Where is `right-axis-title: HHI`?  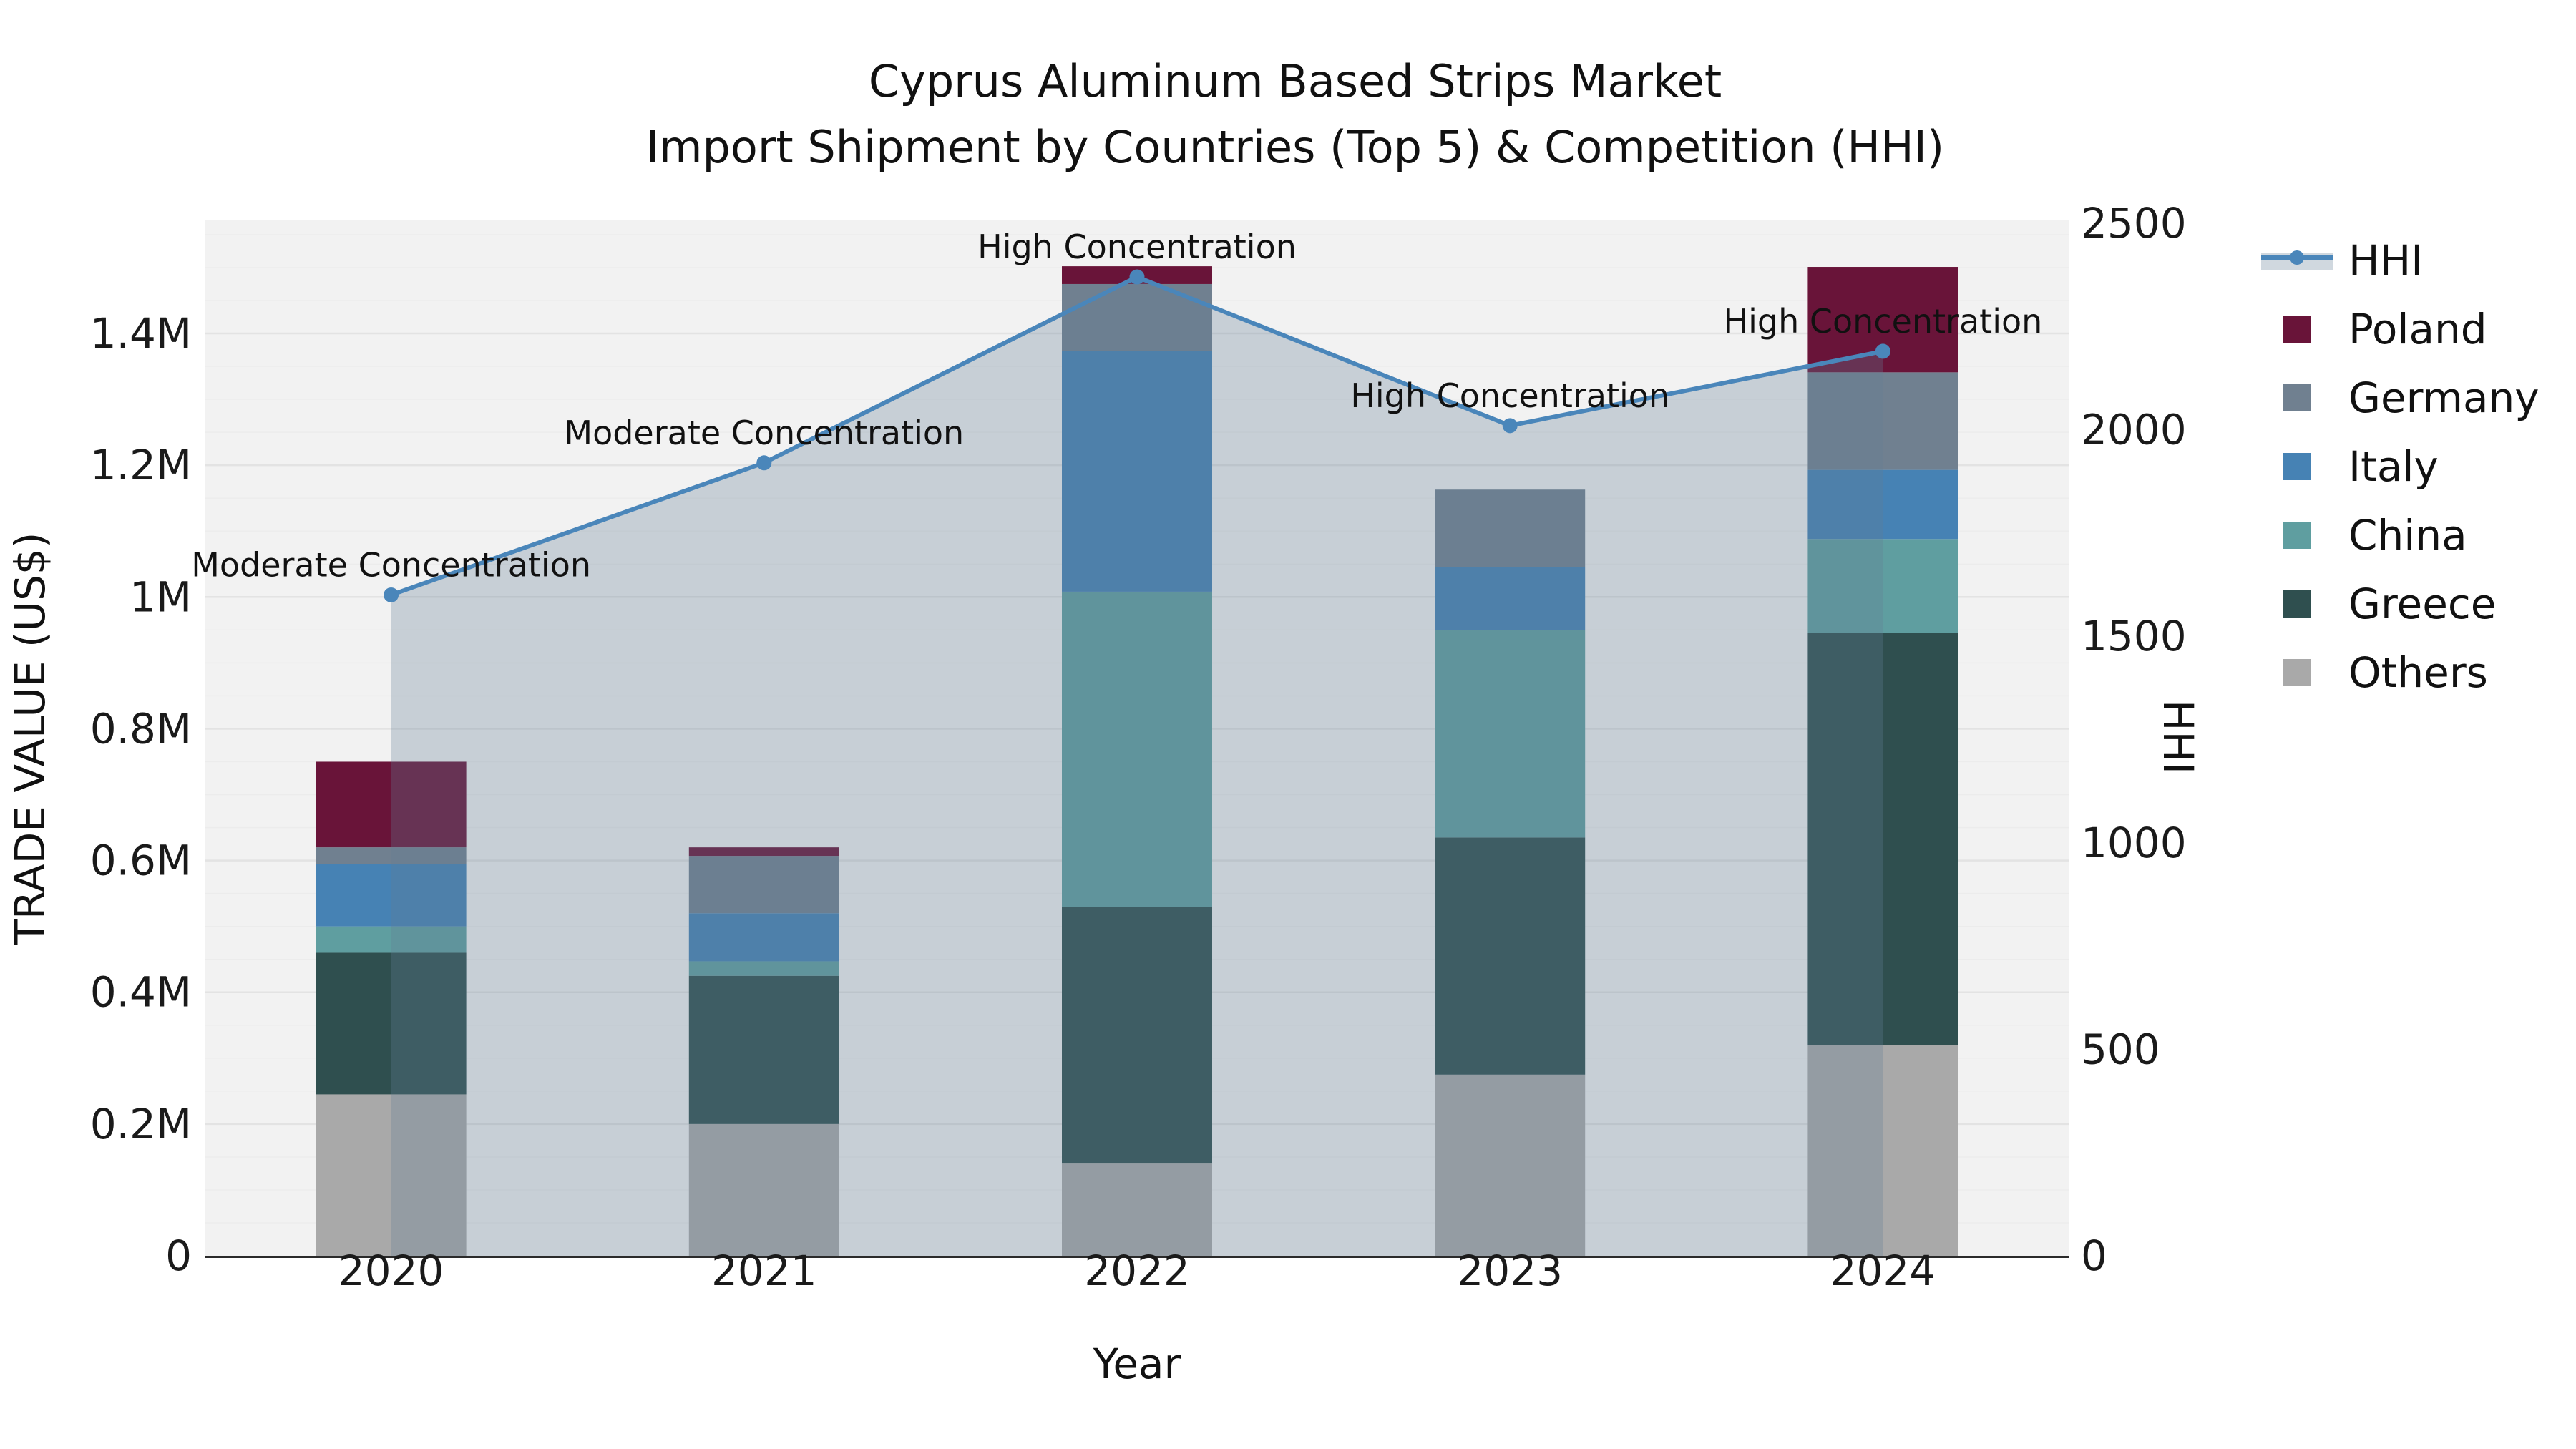
right-axis-title: HHI is located at coordinates (2178, 737).